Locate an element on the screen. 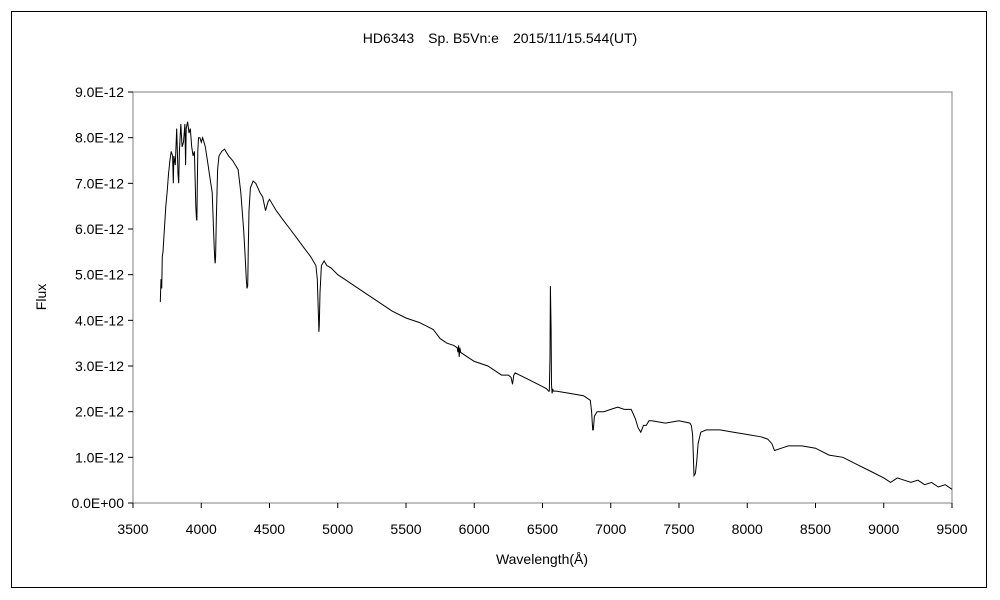  y-tick-label: 7.0E-12 is located at coordinates (99, 183).